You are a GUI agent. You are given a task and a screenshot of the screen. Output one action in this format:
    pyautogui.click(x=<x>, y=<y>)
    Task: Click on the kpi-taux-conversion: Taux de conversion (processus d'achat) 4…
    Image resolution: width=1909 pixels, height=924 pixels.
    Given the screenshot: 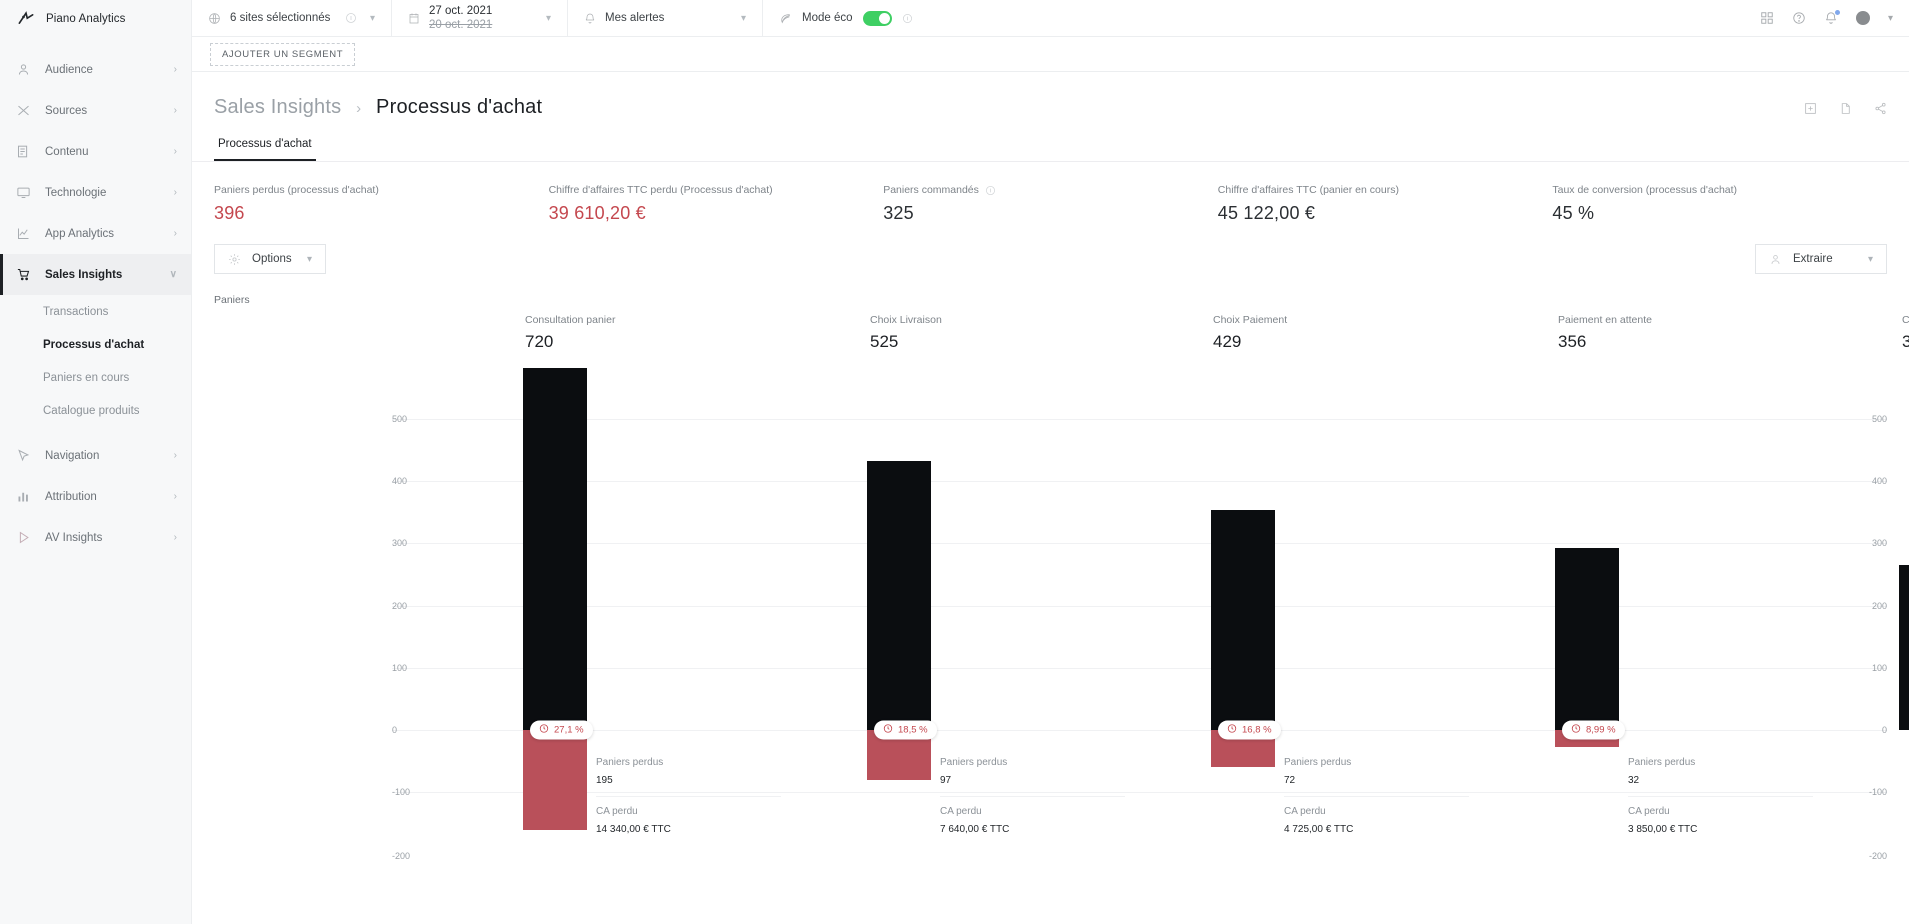 What is the action you would take?
    pyautogui.click(x=1719, y=204)
    